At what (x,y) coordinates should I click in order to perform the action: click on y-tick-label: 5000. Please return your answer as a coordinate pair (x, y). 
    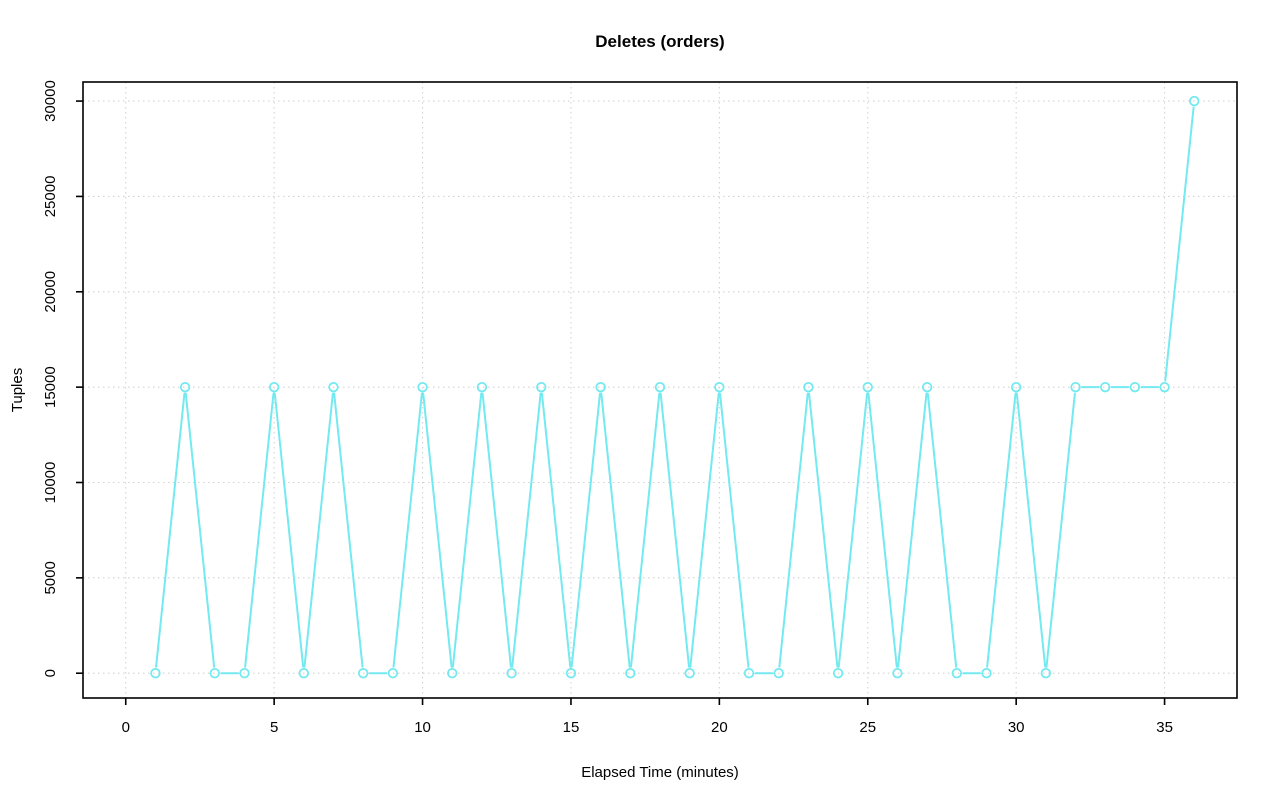
    Looking at the image, I should click on (50, 577).